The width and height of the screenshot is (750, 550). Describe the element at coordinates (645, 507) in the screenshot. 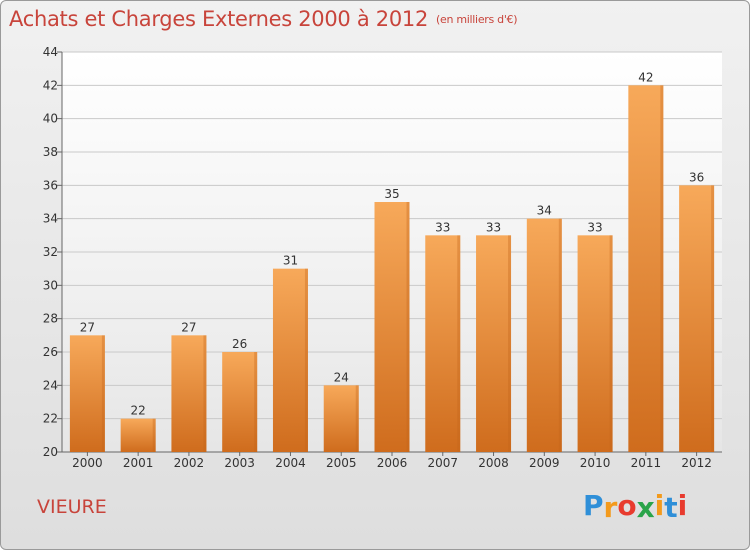

I see `logo-letter: x` at that location.